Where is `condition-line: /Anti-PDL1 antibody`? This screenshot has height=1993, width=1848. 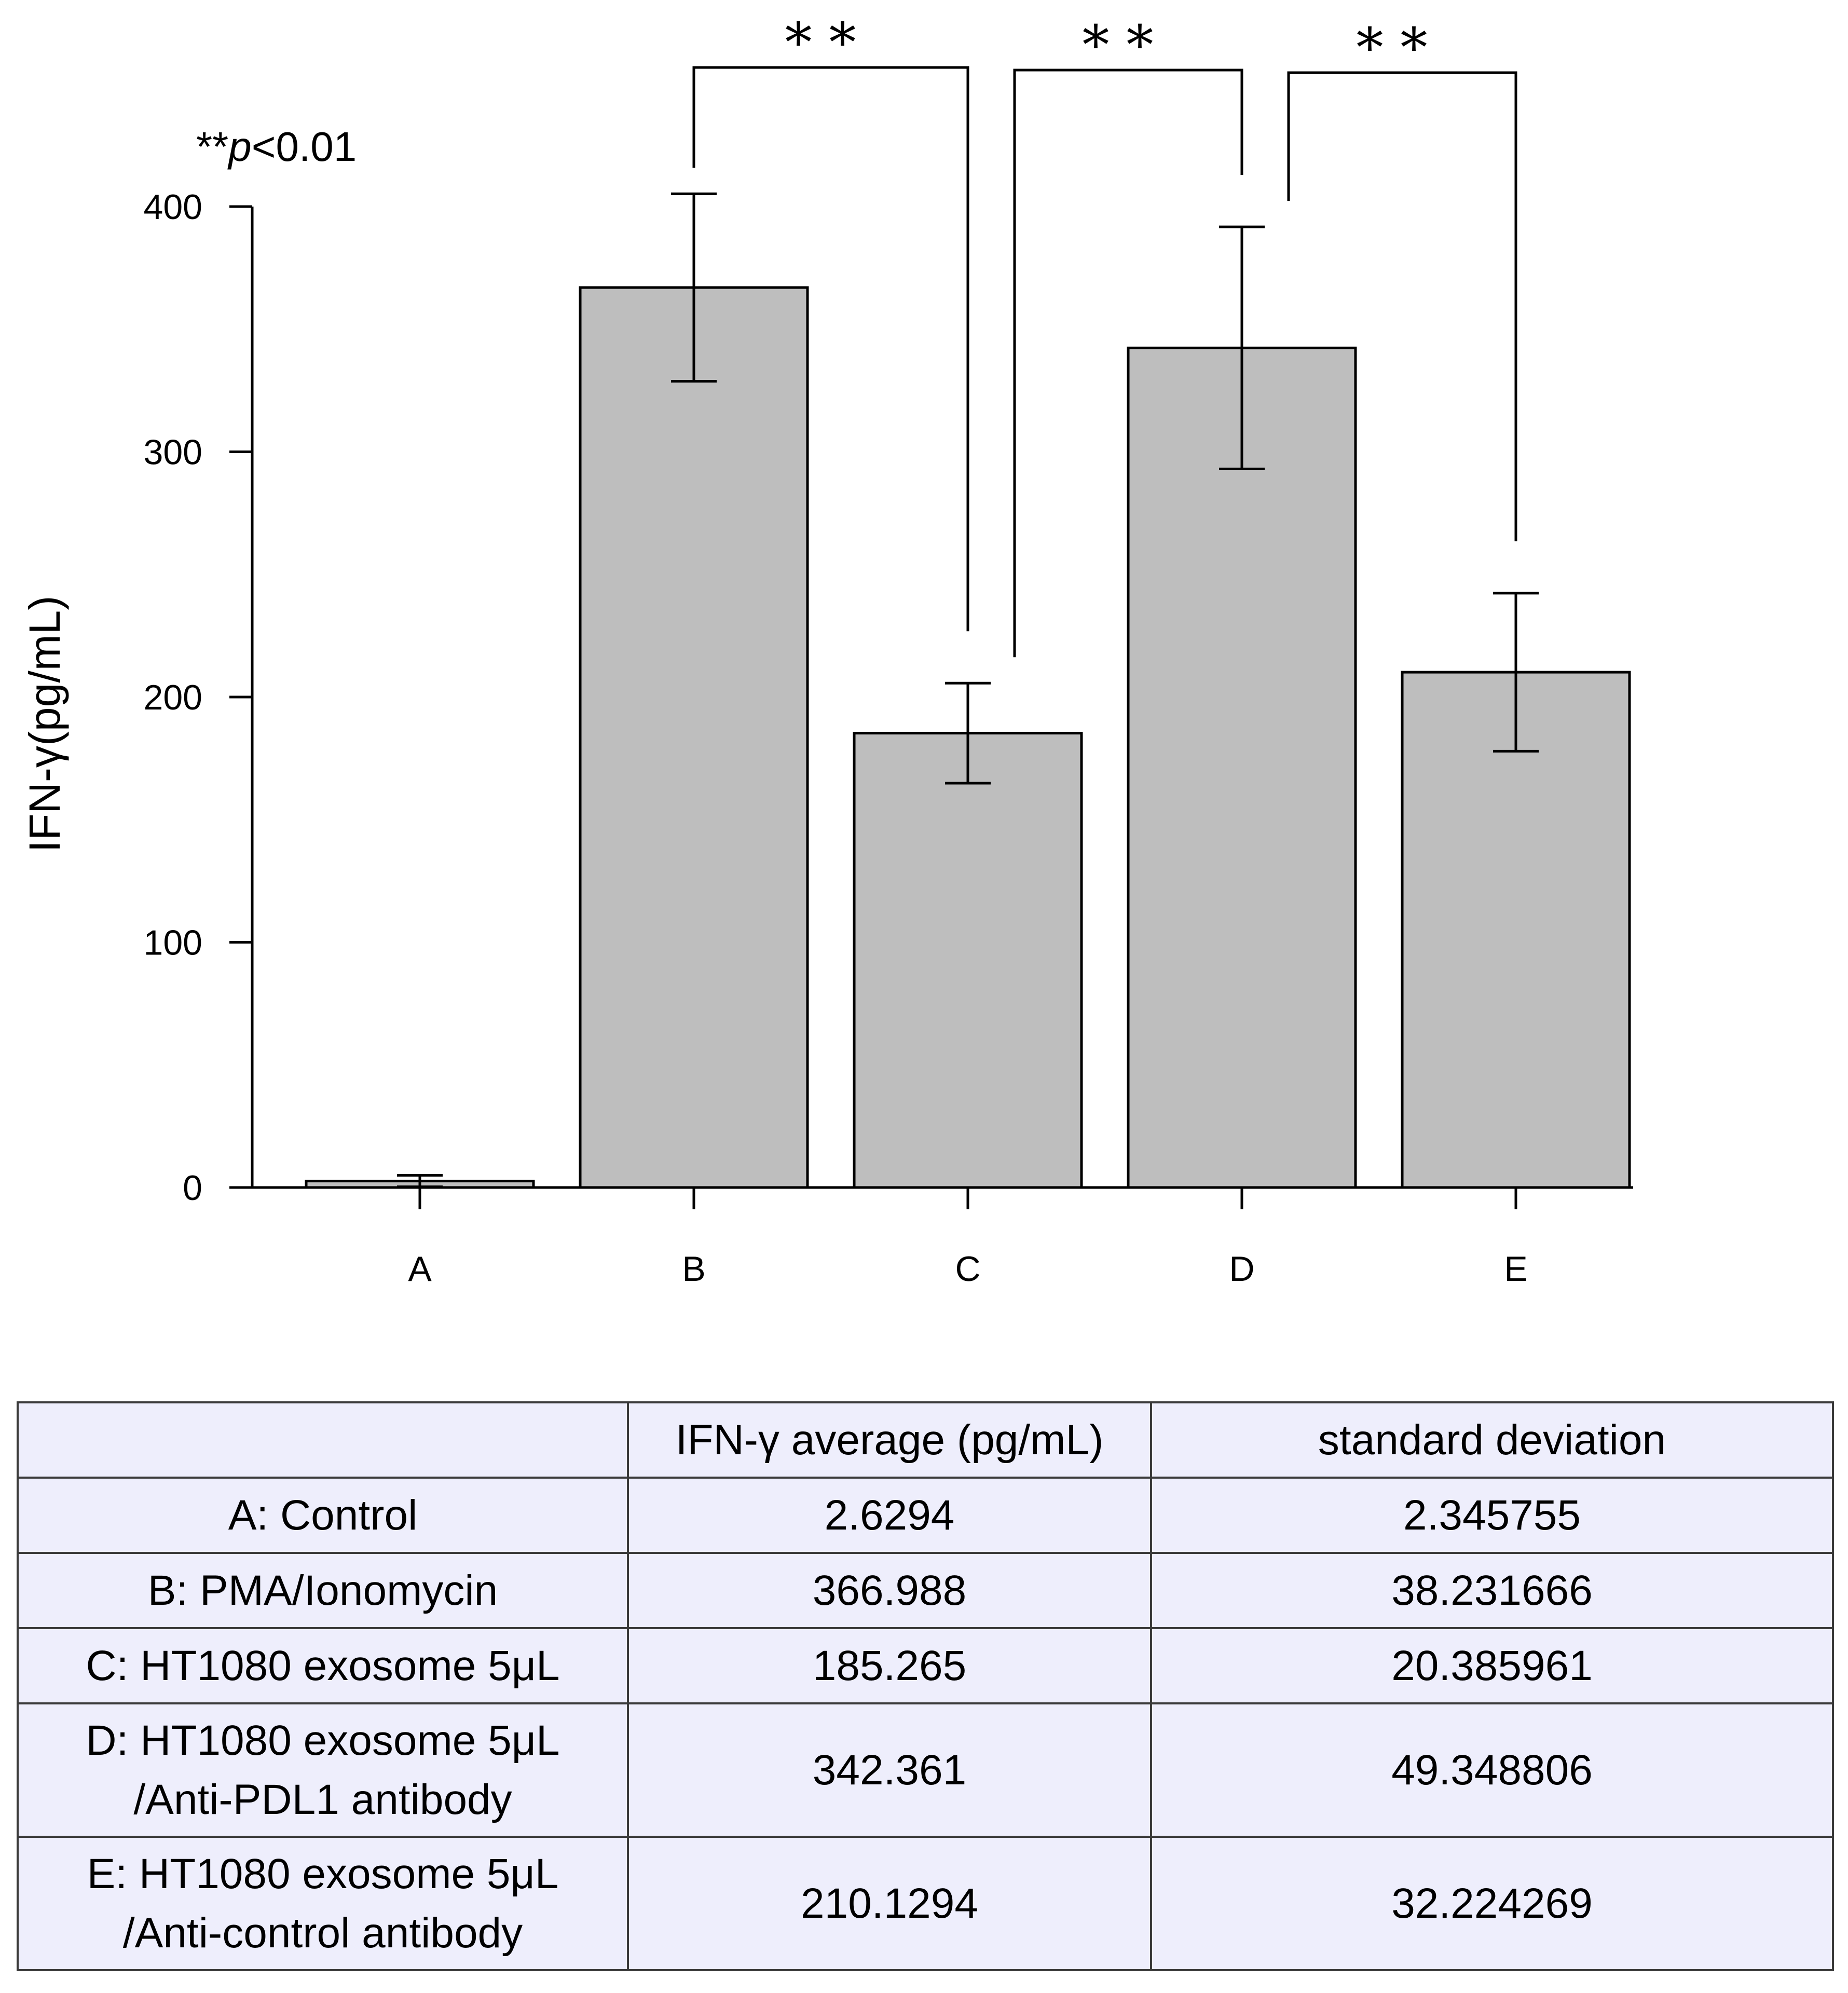
condition-line: /Anti-PDL1 antibody is located at coordinates (322, 1800).